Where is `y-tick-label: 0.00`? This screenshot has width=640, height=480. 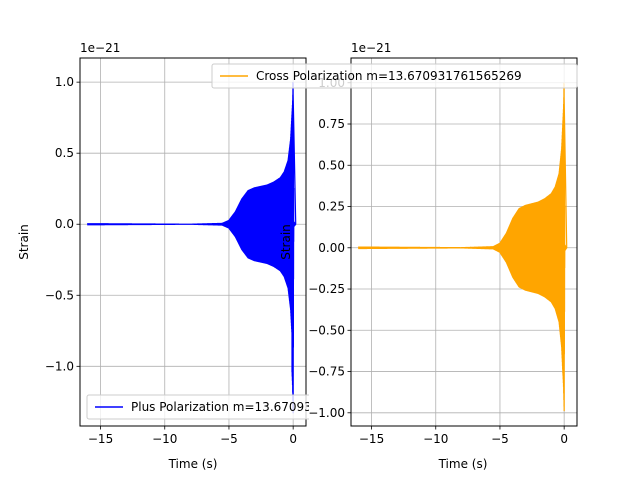
y-tick-label: 0.00 is located at coordinates (331, 248).